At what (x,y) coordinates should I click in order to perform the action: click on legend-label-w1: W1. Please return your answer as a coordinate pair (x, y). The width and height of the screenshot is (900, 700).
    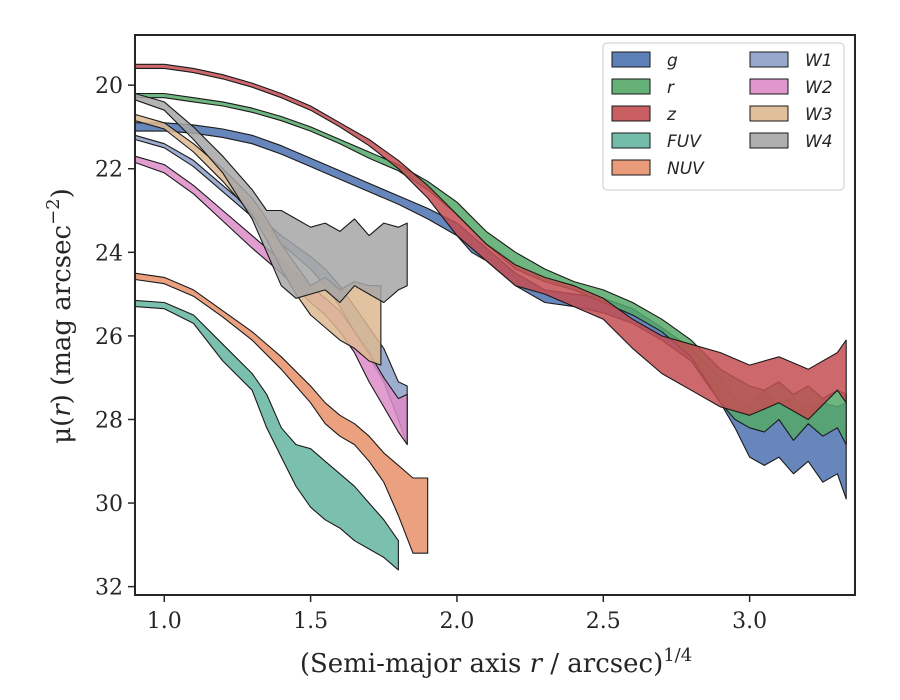
    Looking at the image, I should click on (819, 61).